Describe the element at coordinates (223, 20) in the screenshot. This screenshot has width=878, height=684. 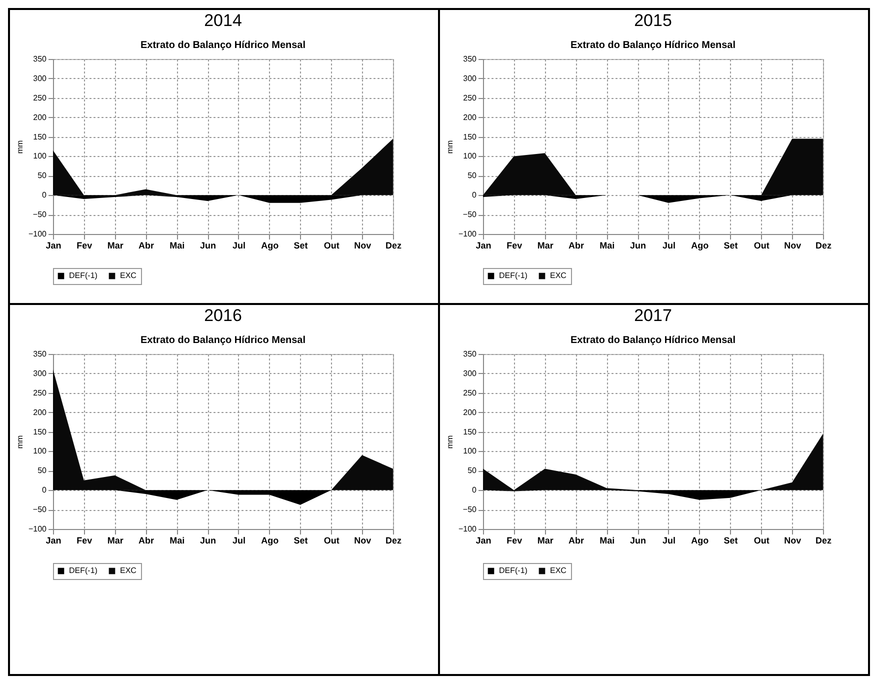
I see `chart-title: 2014` at that location.